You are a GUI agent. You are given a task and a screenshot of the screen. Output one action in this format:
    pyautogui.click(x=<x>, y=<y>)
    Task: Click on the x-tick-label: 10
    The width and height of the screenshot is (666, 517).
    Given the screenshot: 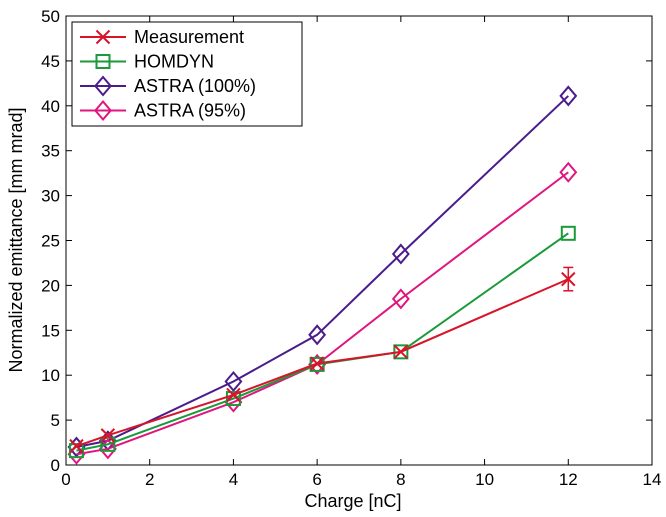 What is the action you would take?
    pyautogui.click(x=484, y=479)
    